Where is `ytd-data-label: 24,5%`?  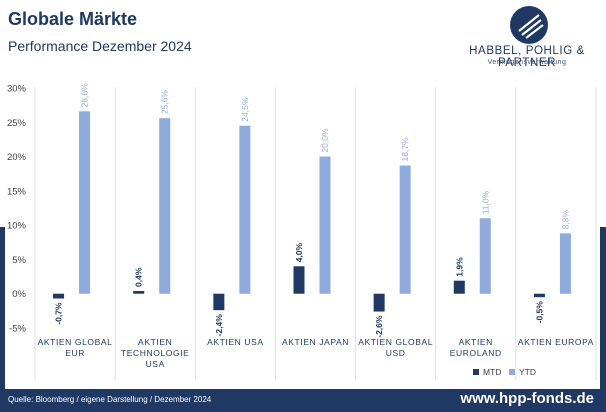 ytd-data-label: 24,5% is located at coordinates (245, 109).